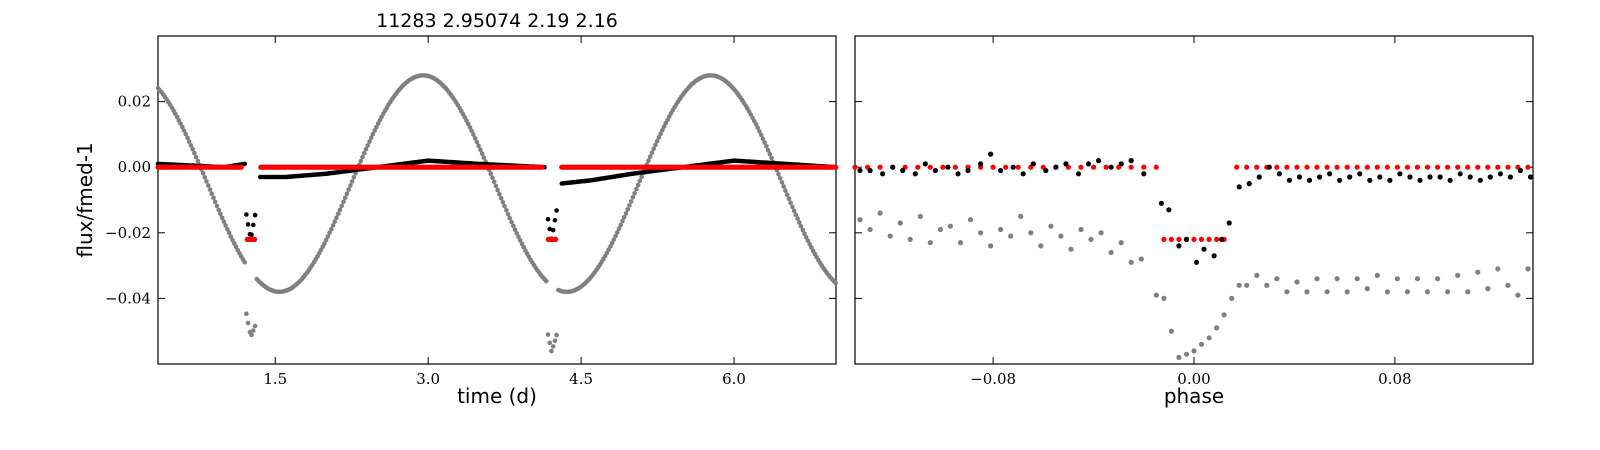 The image size is (1600, 450). Describe the element at coordinates (581, 379) in the screenshot. I see `left-x-tick-label: 4.5` at that location.